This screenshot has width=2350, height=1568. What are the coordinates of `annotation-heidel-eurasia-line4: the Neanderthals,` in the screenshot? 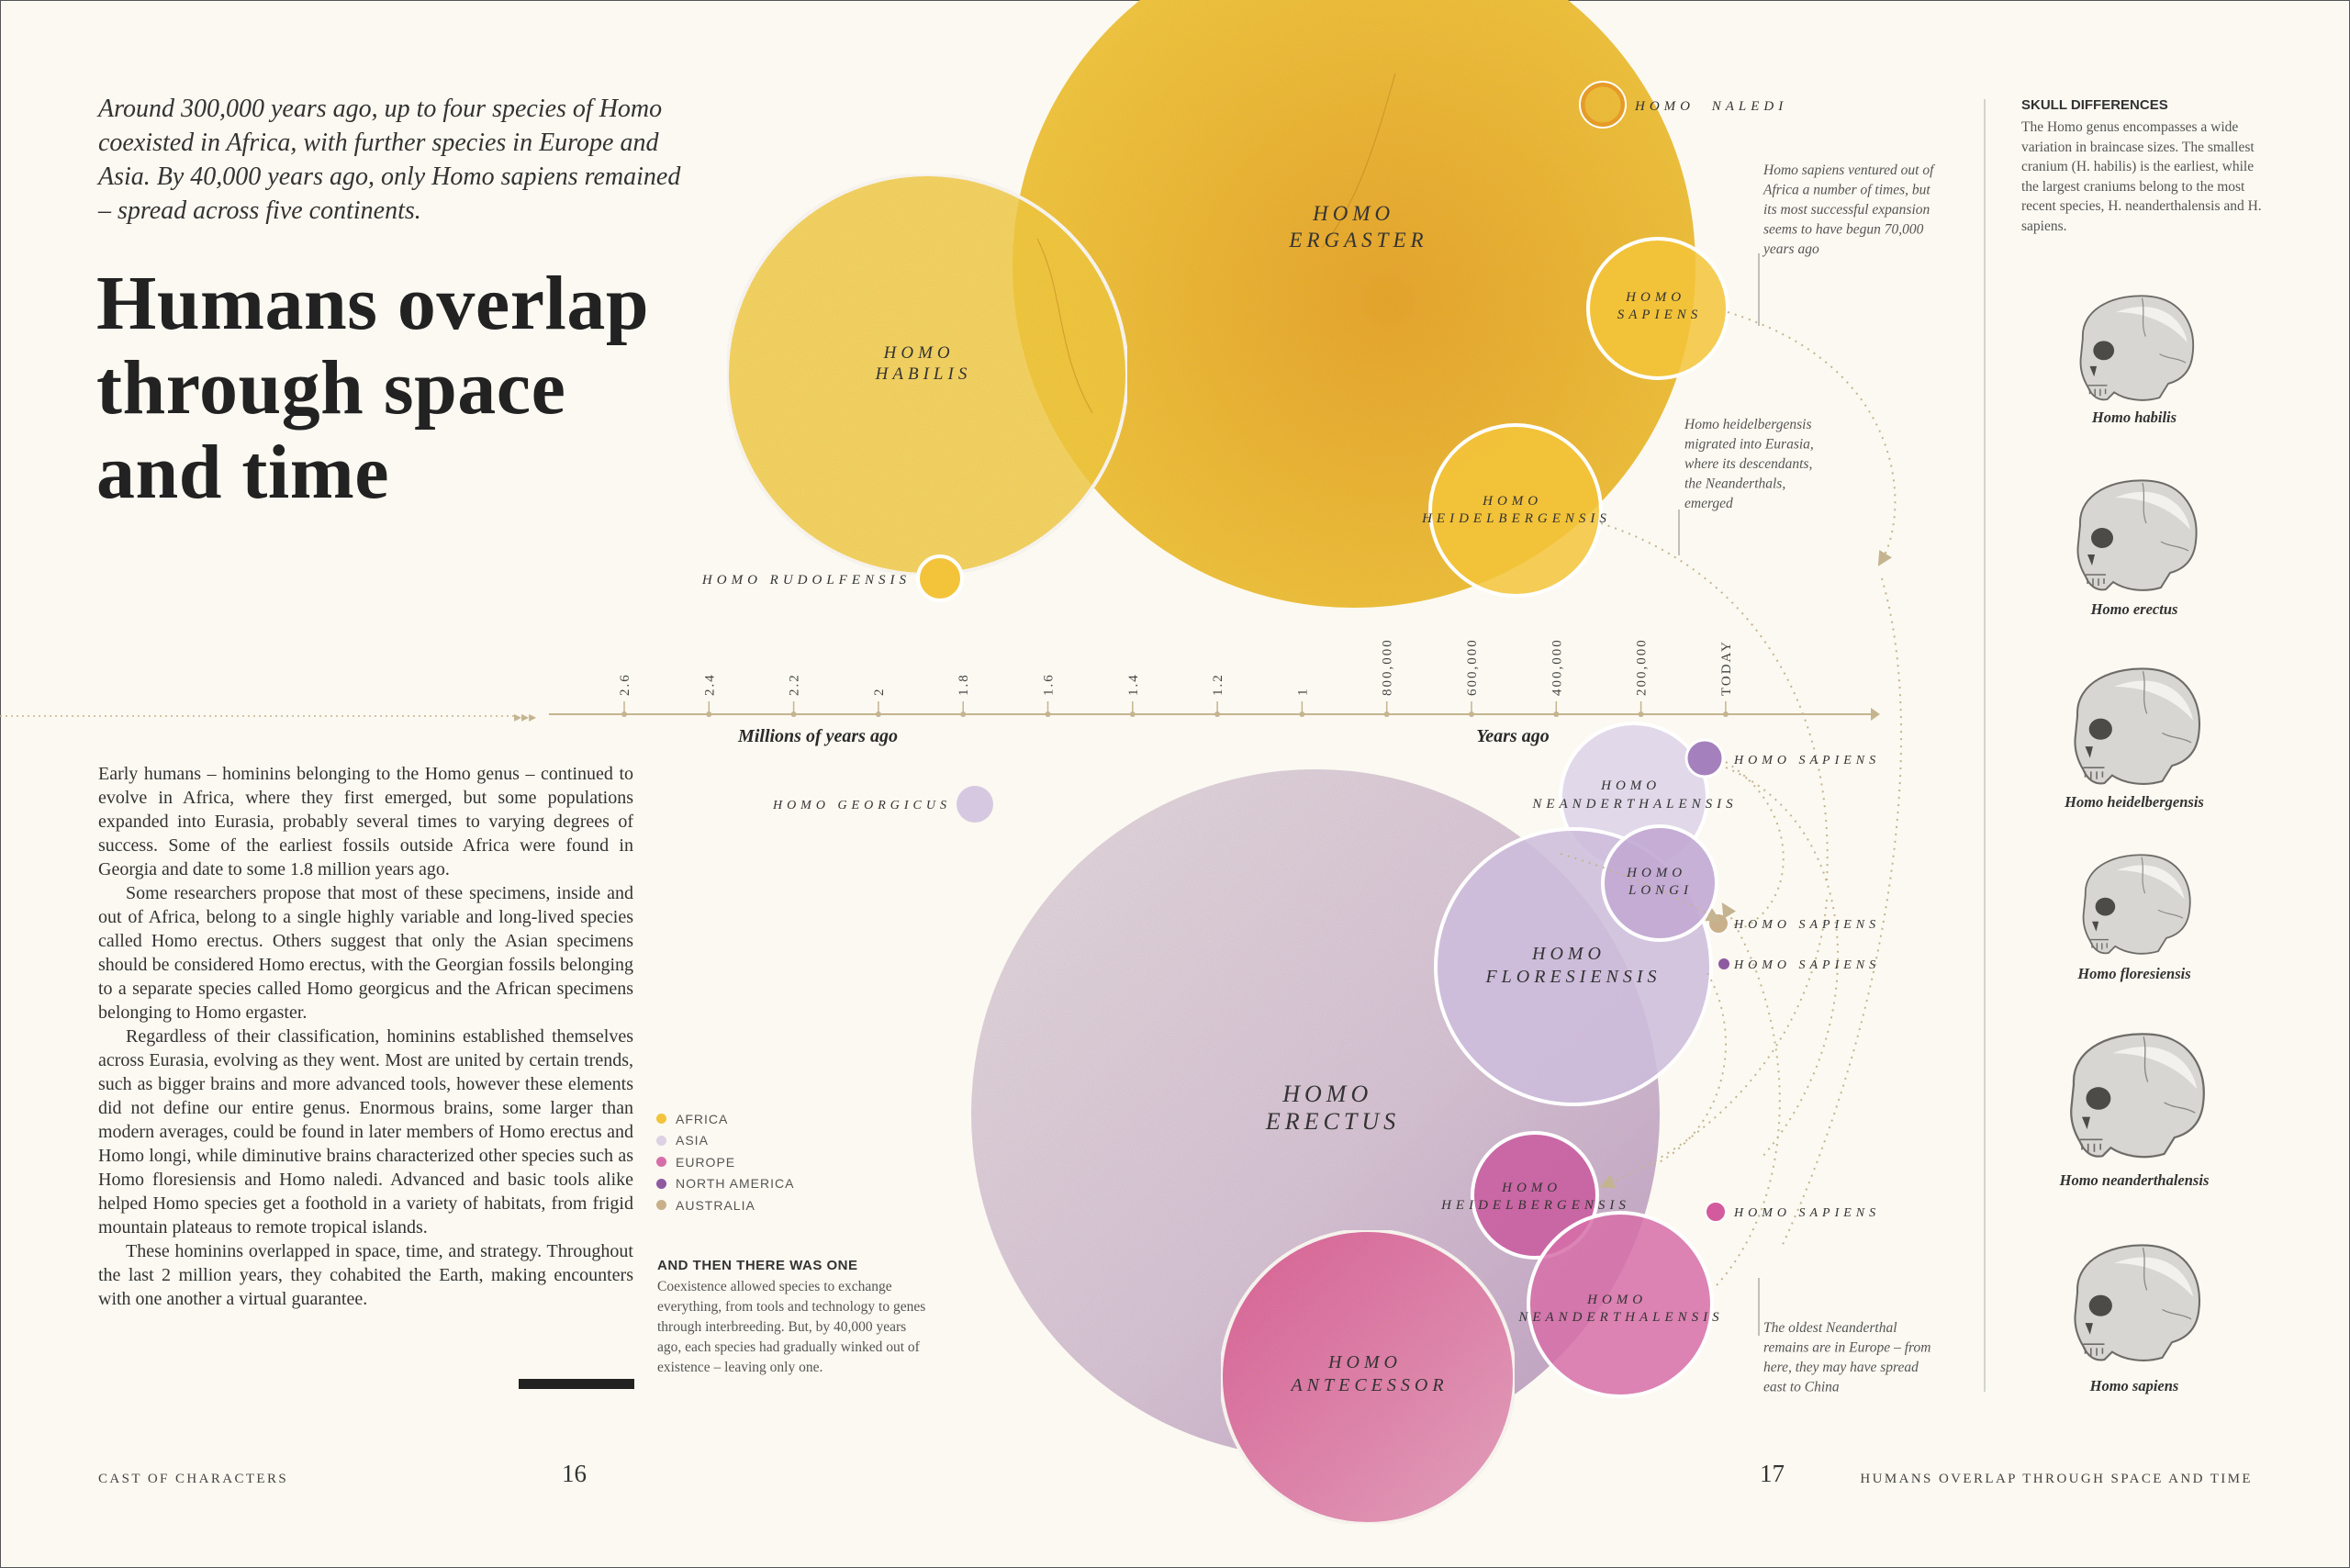 It's located at (1734, 484).